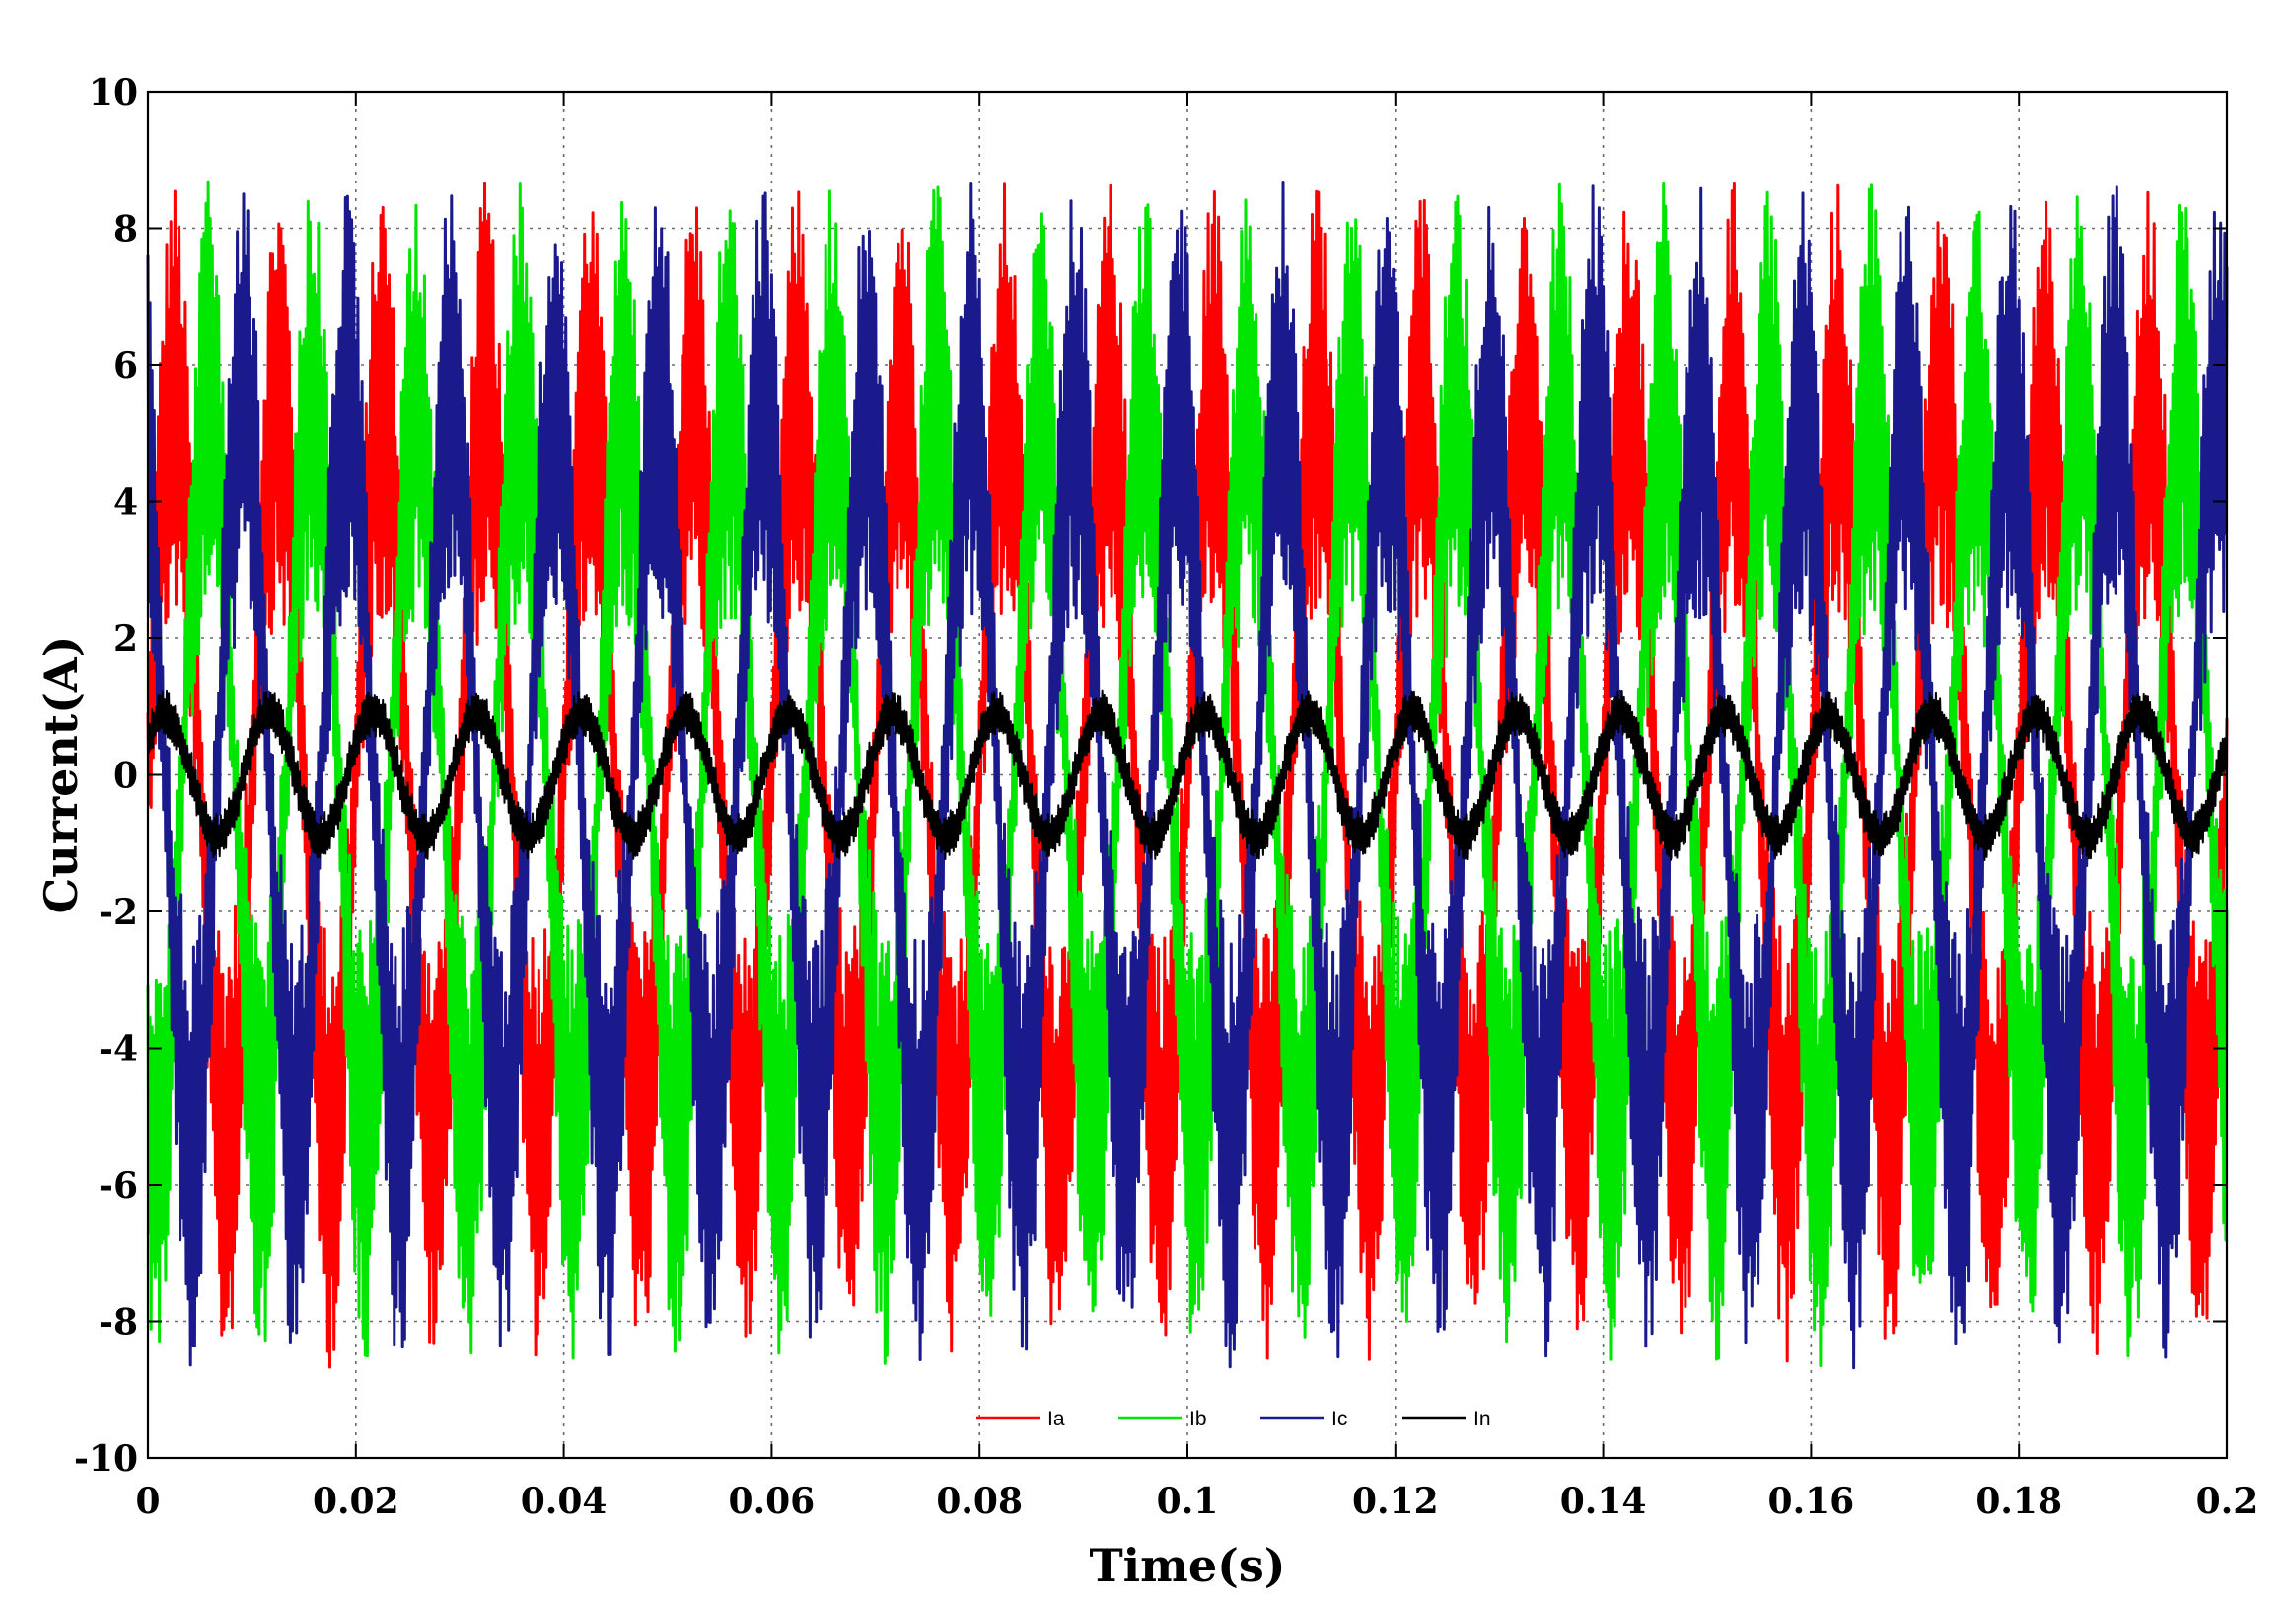  I want to click on legend-label-ic: Ic, so click(1339, 1419).